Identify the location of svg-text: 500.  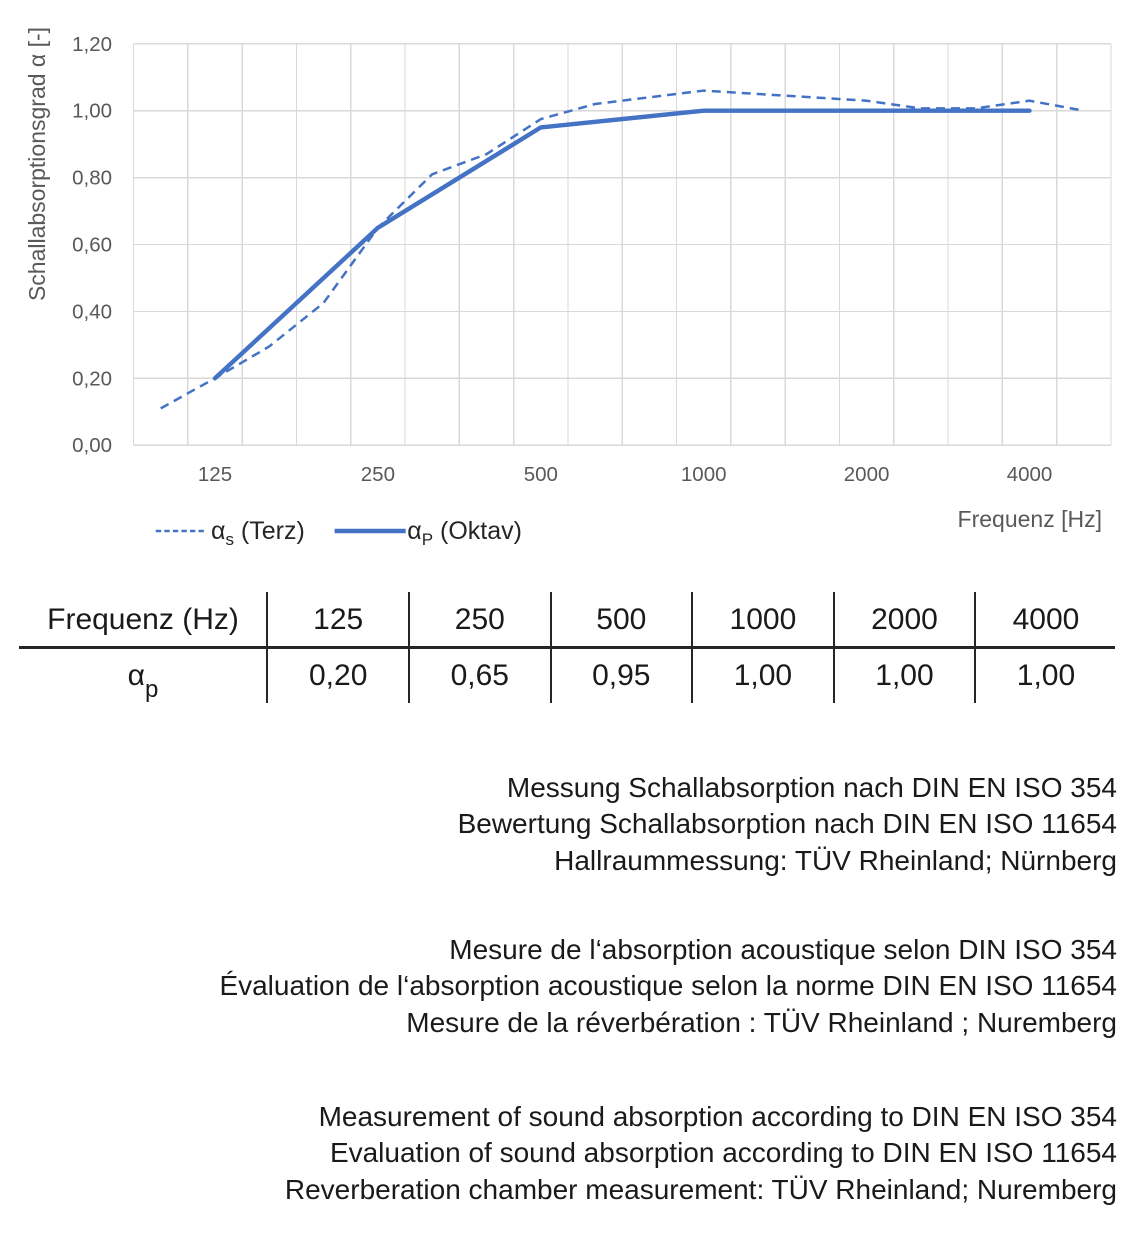
(541, 474).